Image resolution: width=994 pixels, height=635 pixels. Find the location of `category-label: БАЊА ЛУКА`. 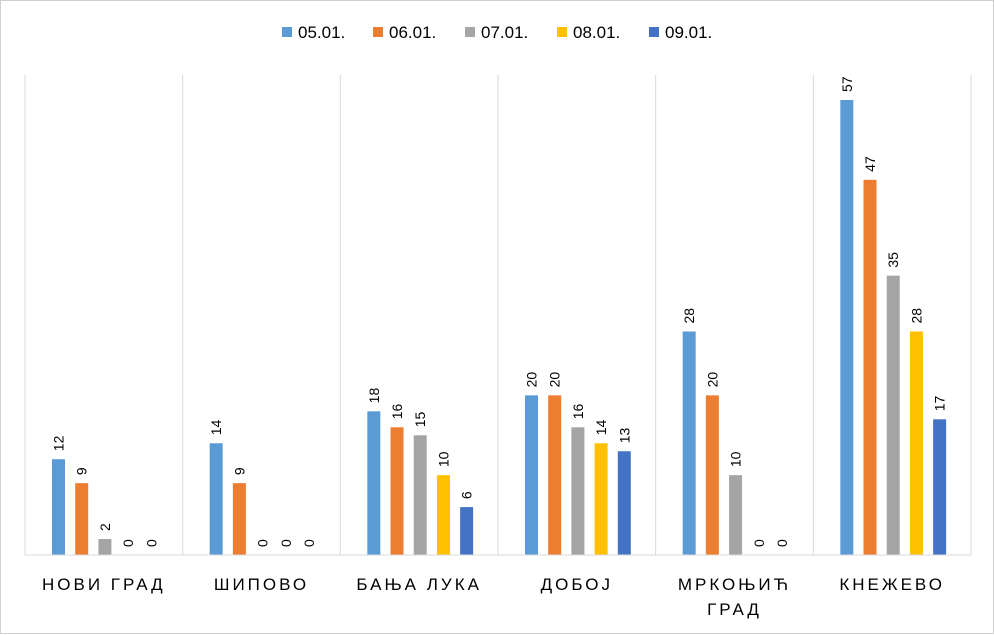

category-label: БАЊА ЛУКА is located at coordinates (419, 584).